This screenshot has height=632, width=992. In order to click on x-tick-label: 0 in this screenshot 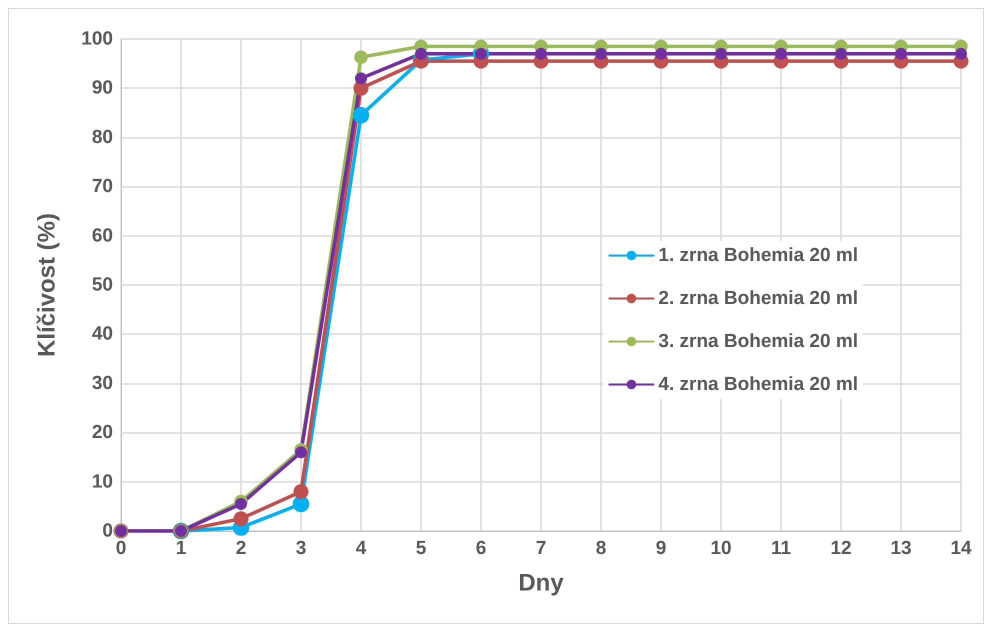, I will do `click(121, 548)`.